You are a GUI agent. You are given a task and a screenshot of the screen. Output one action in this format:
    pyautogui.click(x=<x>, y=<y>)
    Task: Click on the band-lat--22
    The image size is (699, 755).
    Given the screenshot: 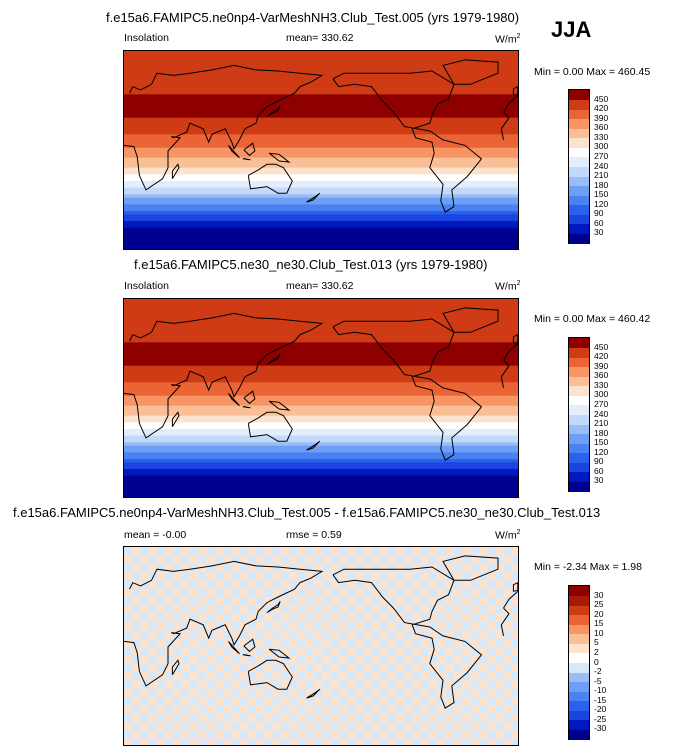 What is the action you would take?
    pyautogui.click(x=321, y=424)
    